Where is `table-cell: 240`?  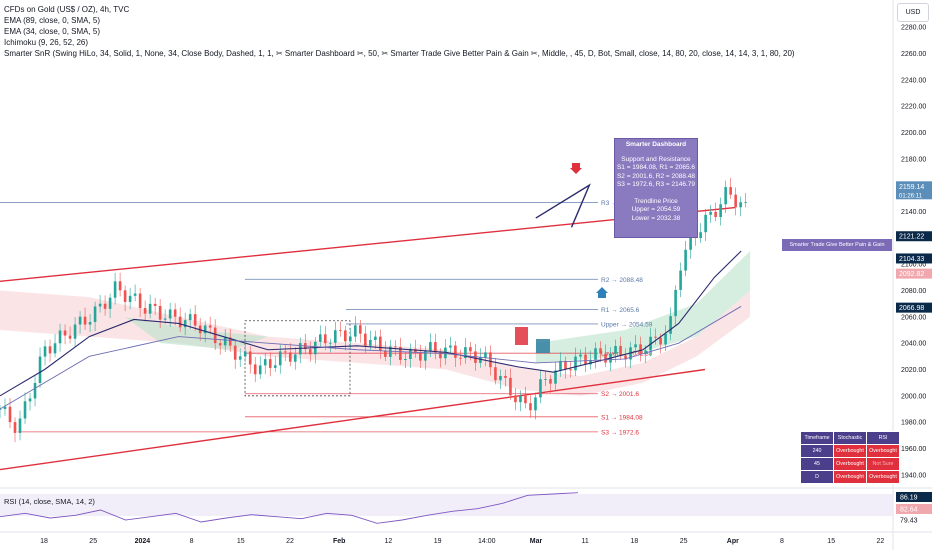
table-cell: 240 is located at coordinates (817, 451).